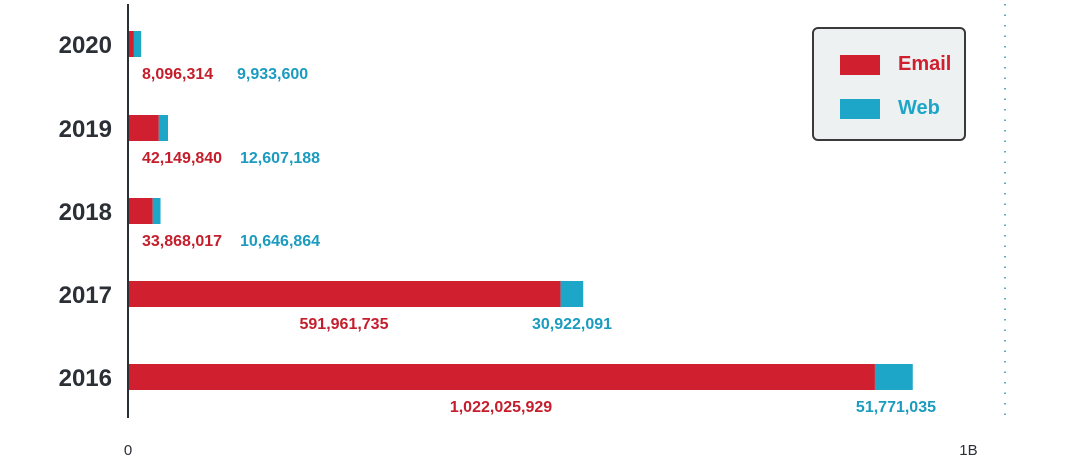 The width and height of the screenshot is (1080, 460). Describe the element at coordinates (85, 378) in the screenshot. I see `category-label: 2016` at that location.